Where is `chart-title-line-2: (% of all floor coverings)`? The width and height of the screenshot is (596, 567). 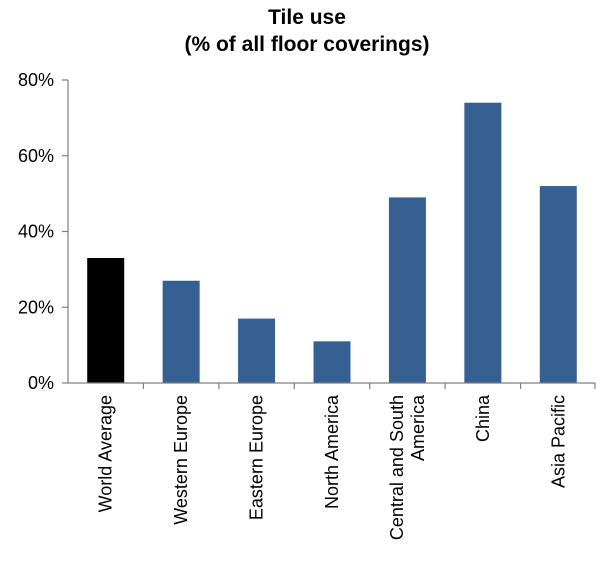
chart-title-line-2: (% of all floor coverings) is located at coordinates (306, 44).